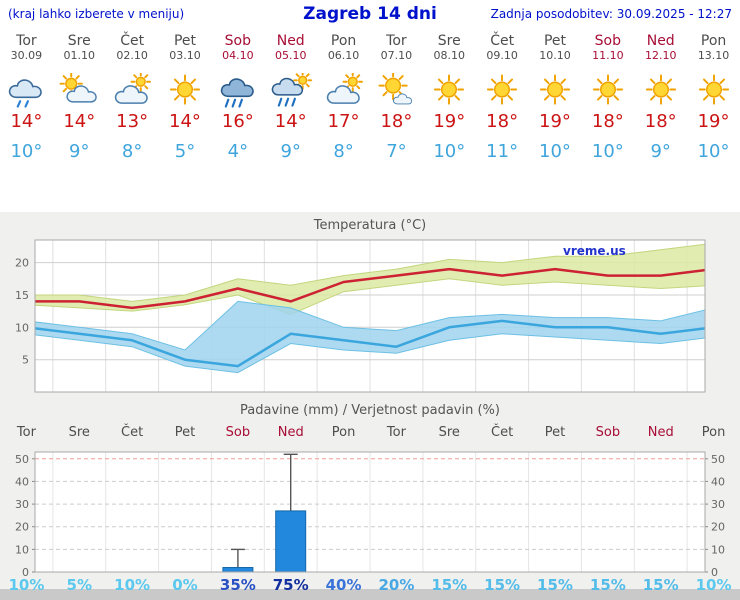  I want to click on day-date: 13.10, so click(713, 55).